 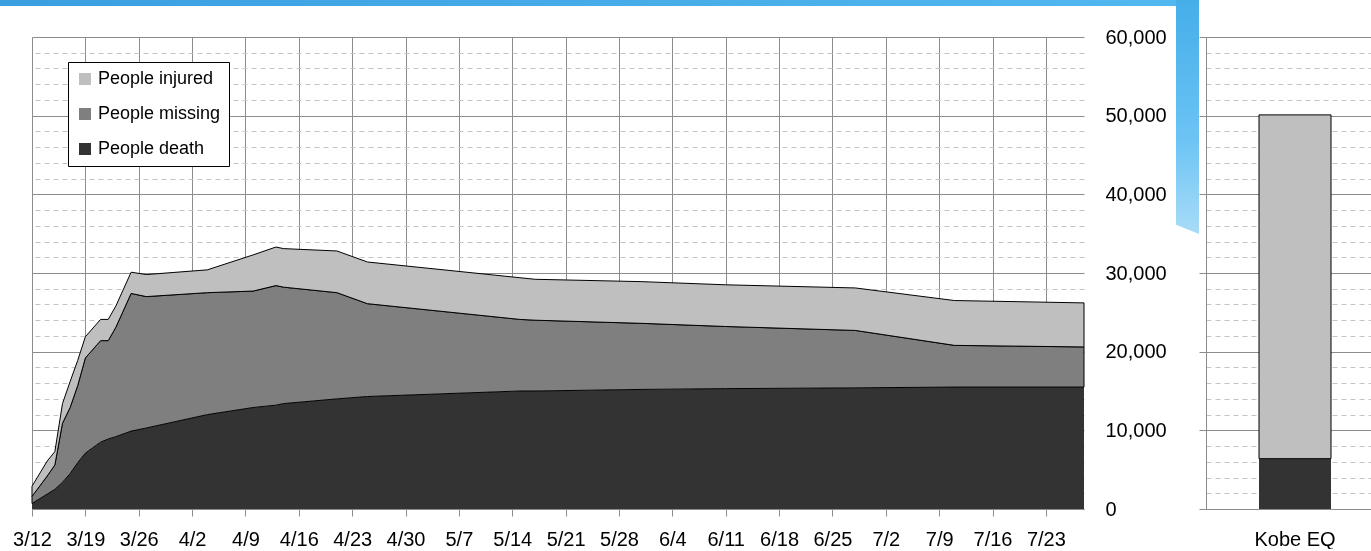 I want to click on x-tick-label: 5/21, so click(x=566, y=538).